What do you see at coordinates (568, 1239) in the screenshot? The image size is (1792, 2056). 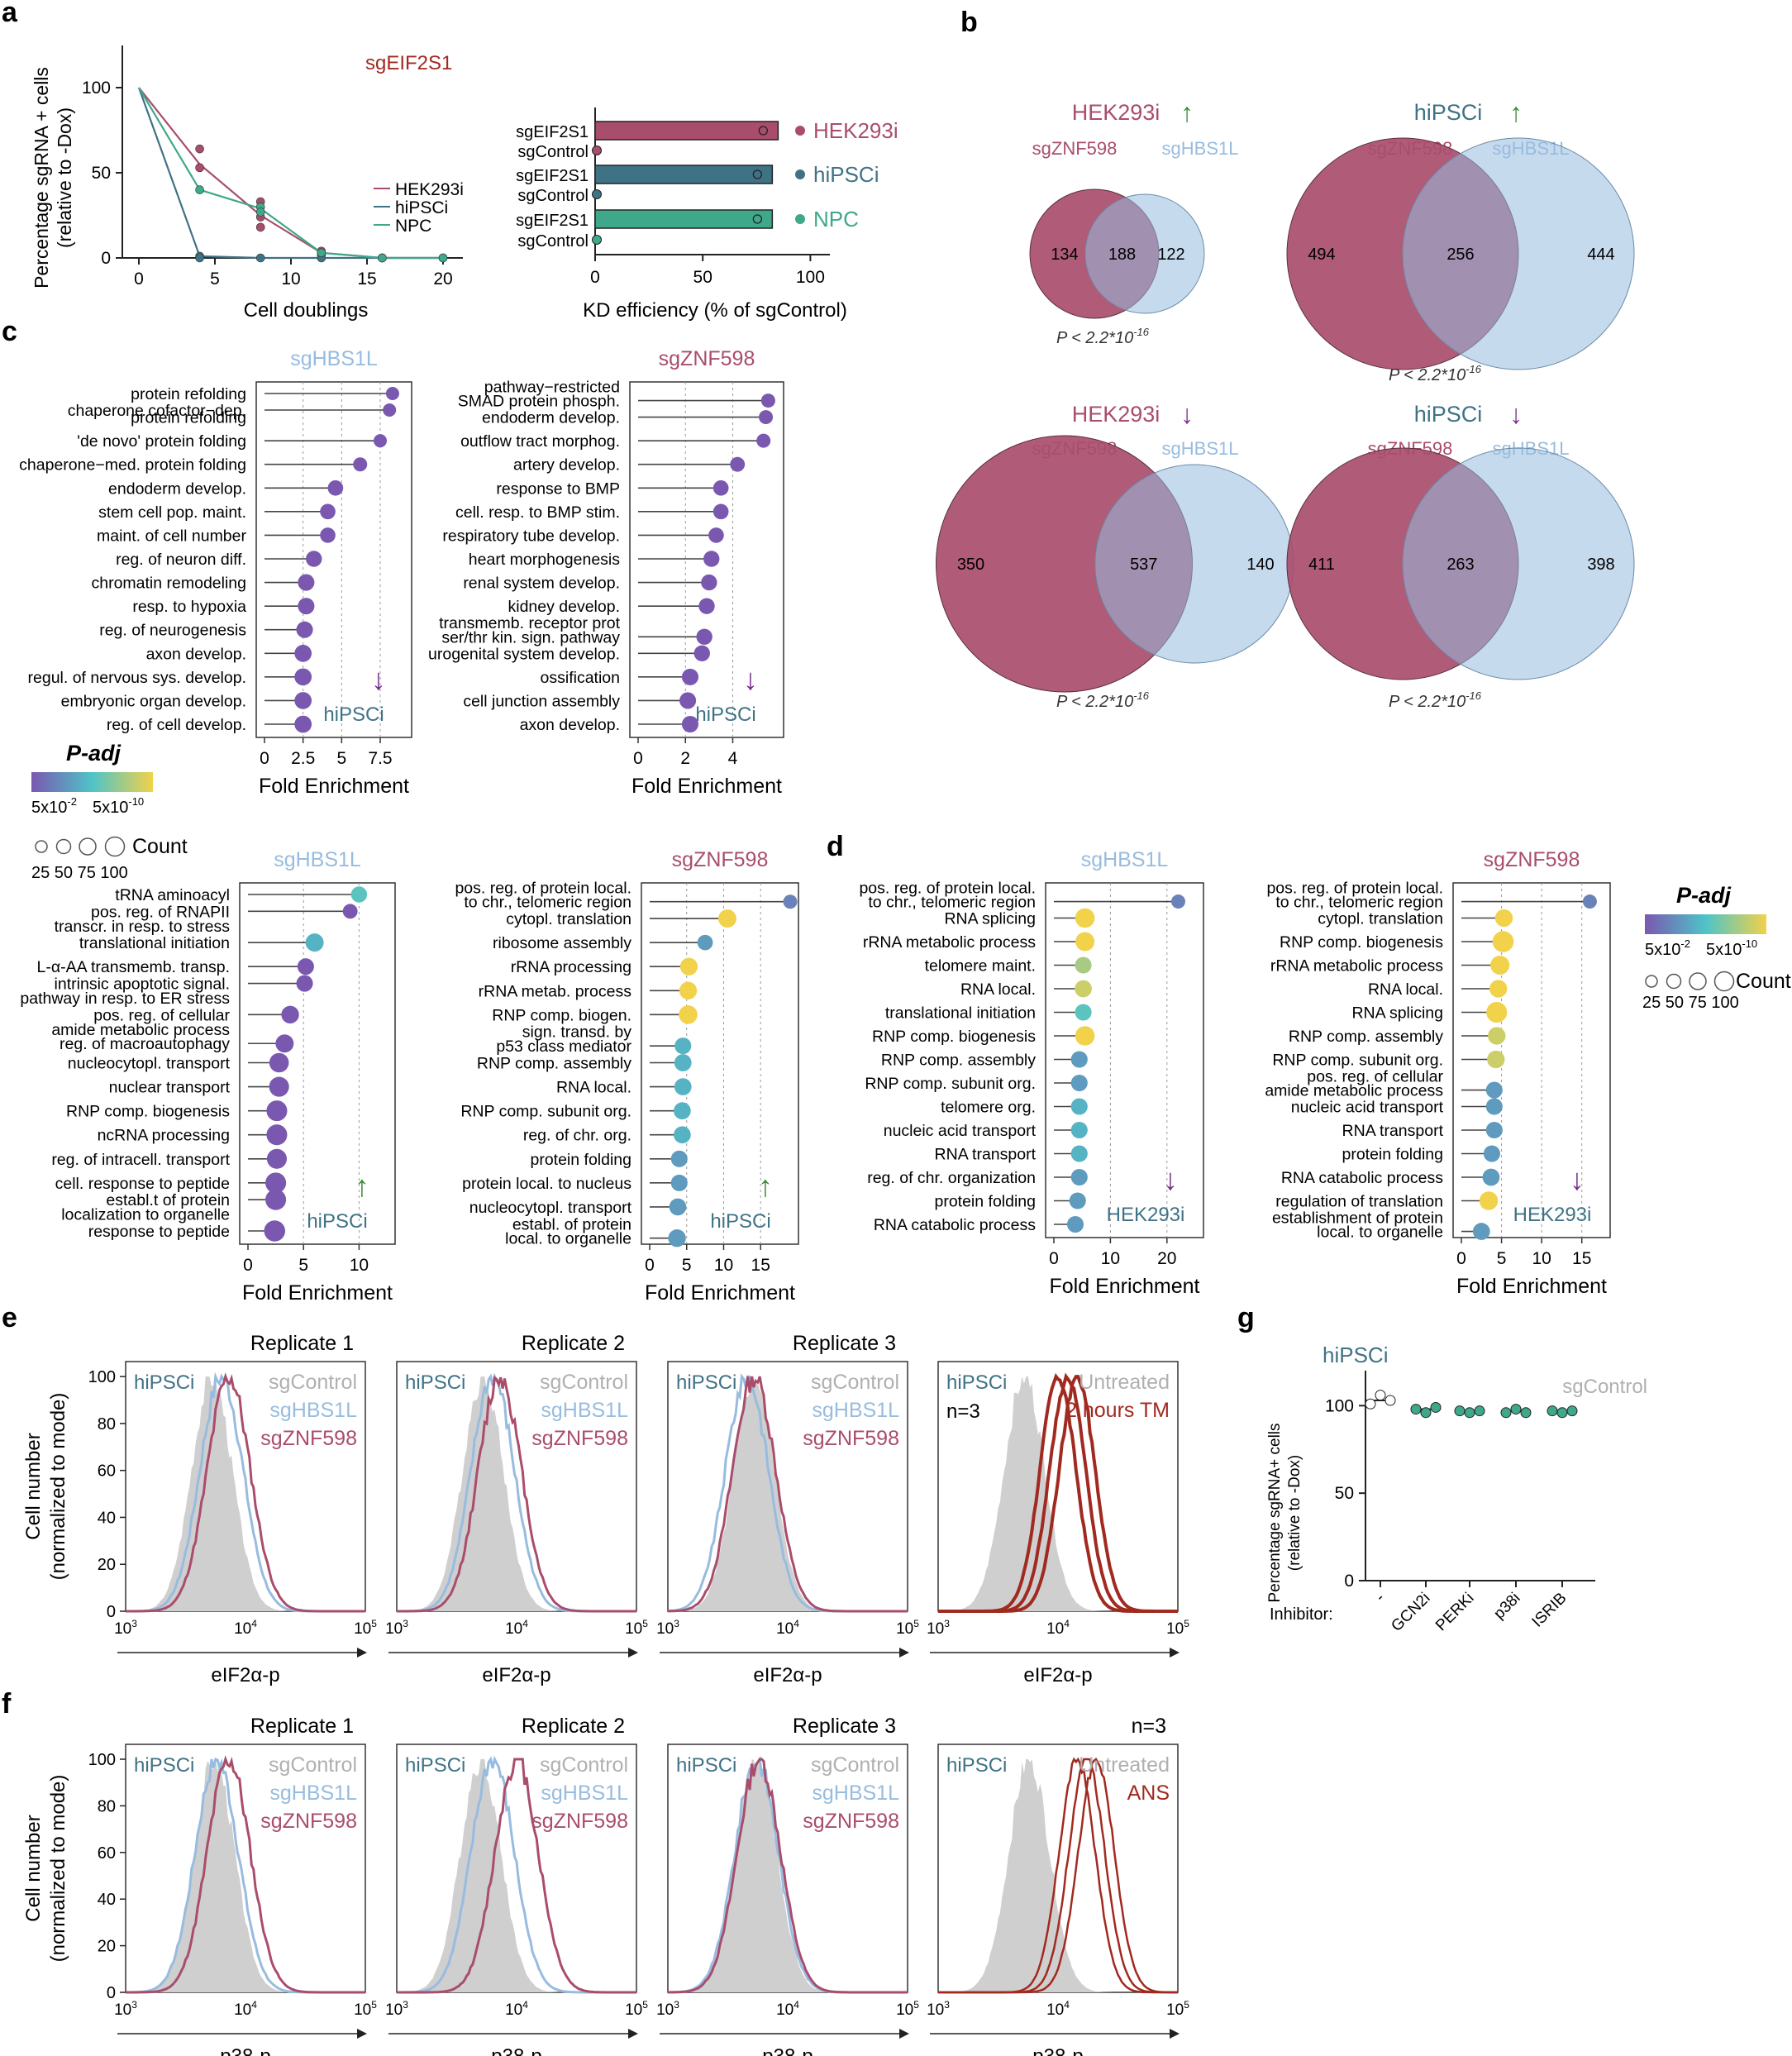 I see `lollipop-term-label: local. to organelle` at bounding box center [568, 1239].